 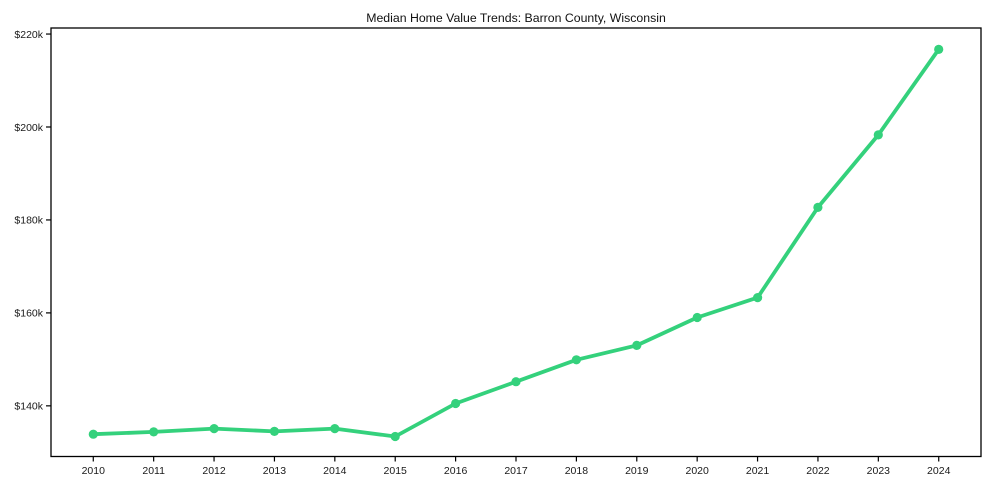 I want to click on x-tick-label: 2012, so click(x=214, y=471).